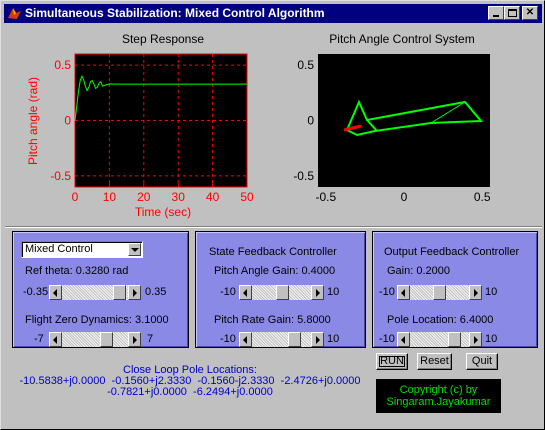 This screenshot has width=545, height=430. I want to click on close-icon: ✕, so click(530, 12).